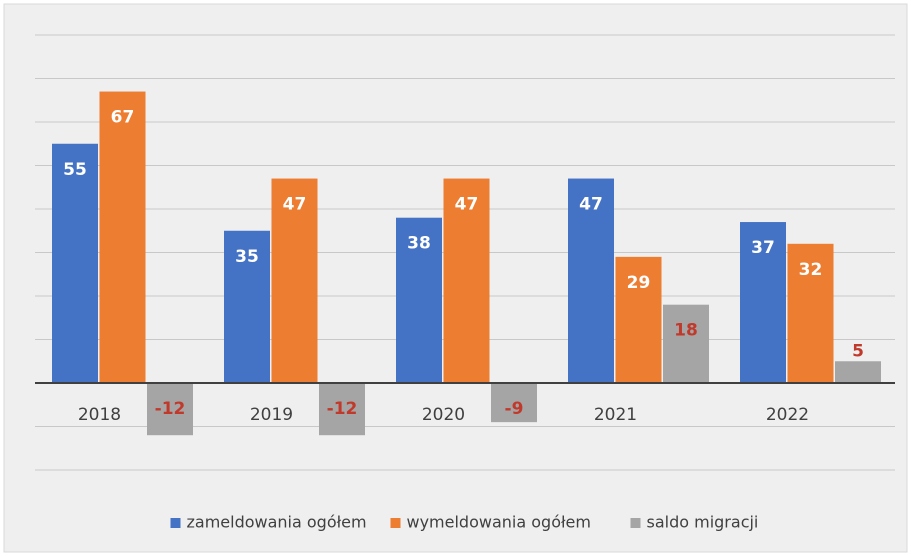 This screenshot has height=556, width=911. Describe the element at coordinates (811, 270) in the screenshot. I see `data-label: 32` at that location.